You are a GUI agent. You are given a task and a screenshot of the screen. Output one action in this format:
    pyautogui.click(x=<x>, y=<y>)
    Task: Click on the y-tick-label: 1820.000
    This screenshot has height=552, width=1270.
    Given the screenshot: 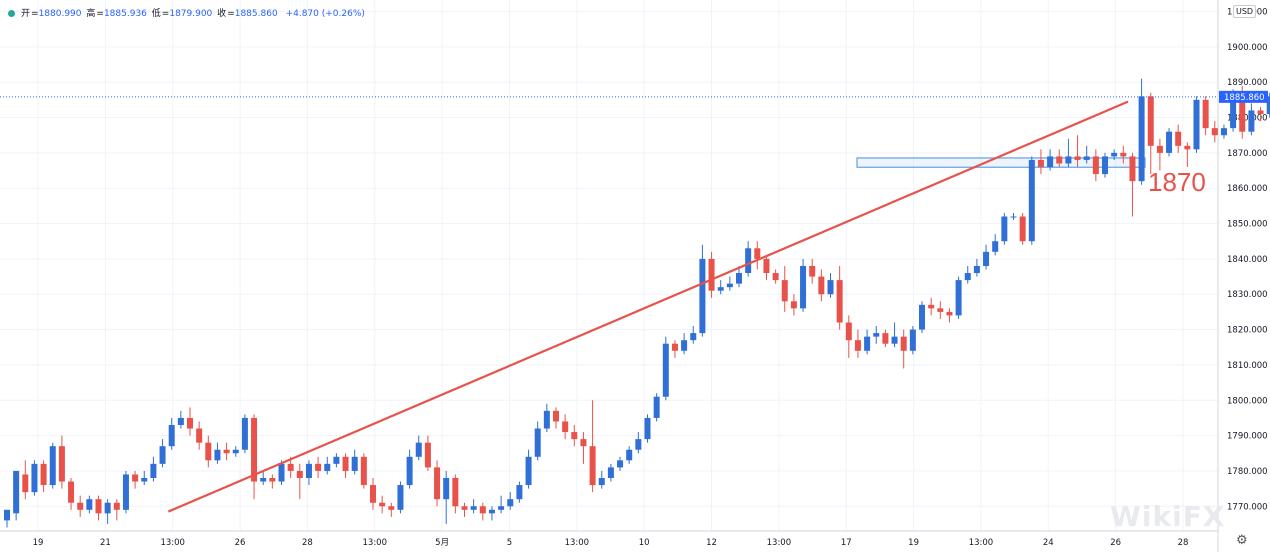 What is the action you would take?
    pyautogui.click(x=1247, y=331)
    